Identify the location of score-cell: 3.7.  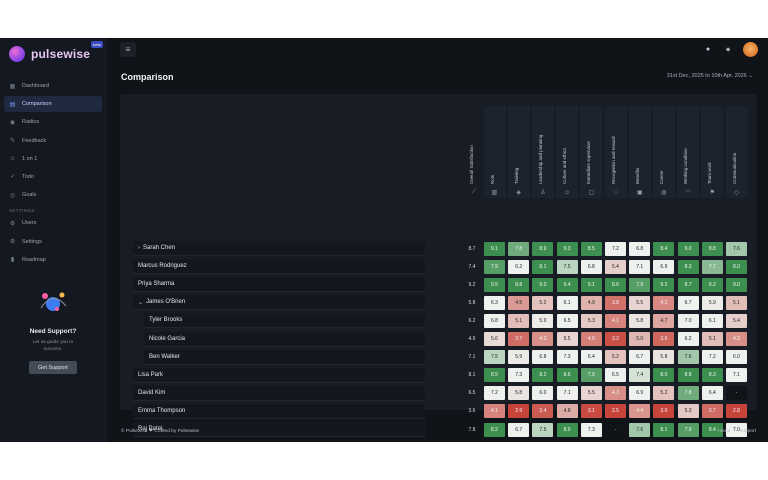
(712, 411).